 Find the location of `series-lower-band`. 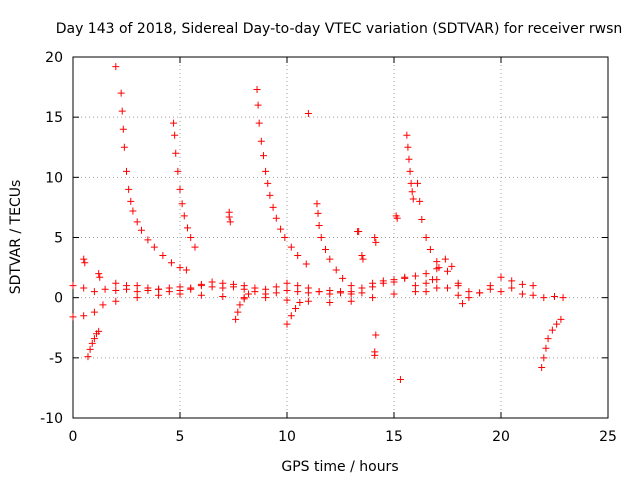

series-lower-band is located at coordinates (255, 302).